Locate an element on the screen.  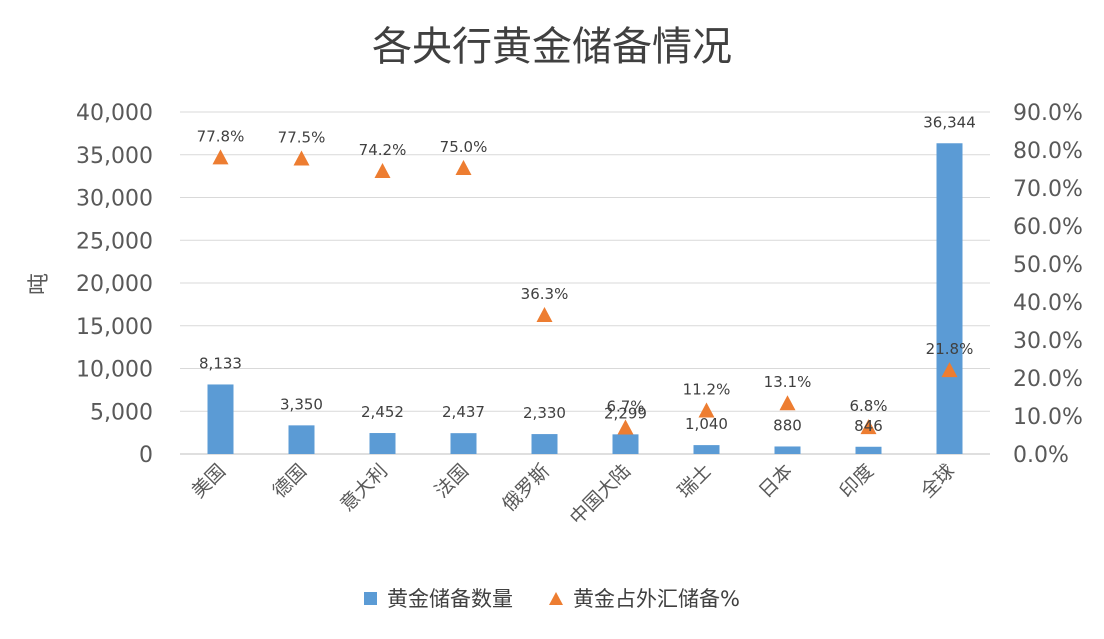
x-tick: 日本 is located at coordinates (776, 481).